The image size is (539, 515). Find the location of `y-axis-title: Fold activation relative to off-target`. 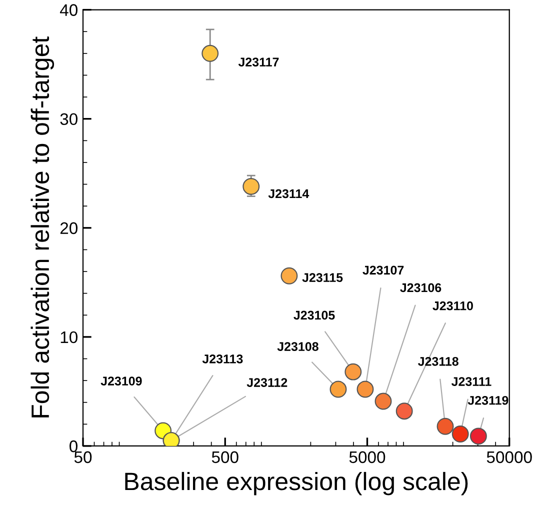

y-axis-title: Fold activation relative to off-target is located at coordinates (42, 227).